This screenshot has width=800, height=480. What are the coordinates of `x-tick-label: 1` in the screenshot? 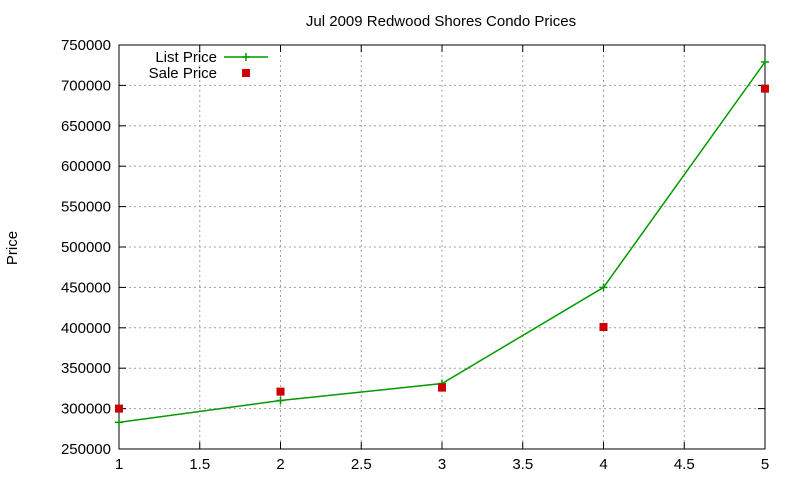 It's located at (119, 464).